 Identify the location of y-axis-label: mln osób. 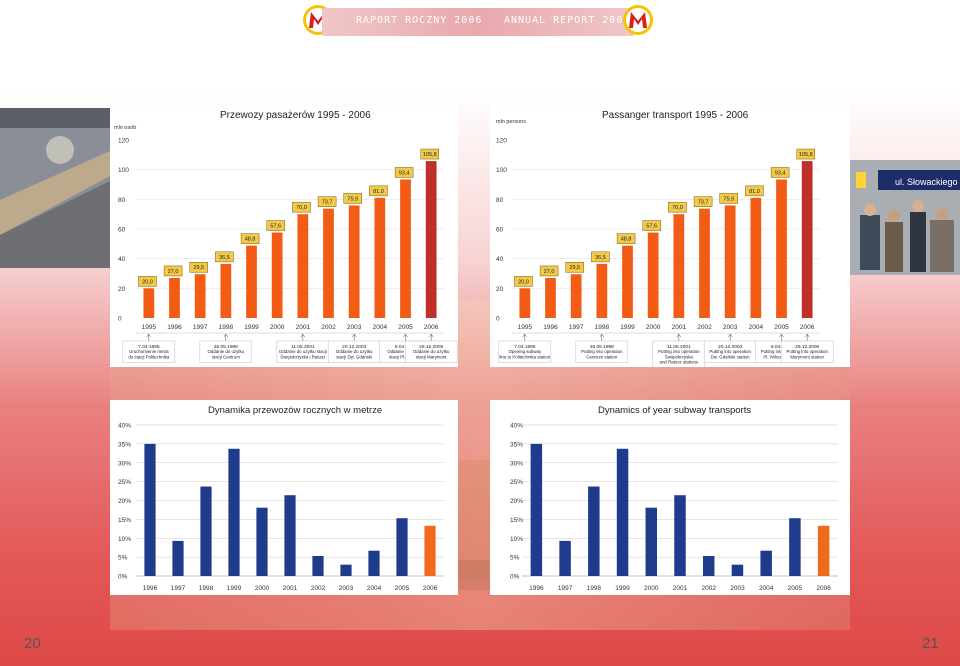
(125, 128).